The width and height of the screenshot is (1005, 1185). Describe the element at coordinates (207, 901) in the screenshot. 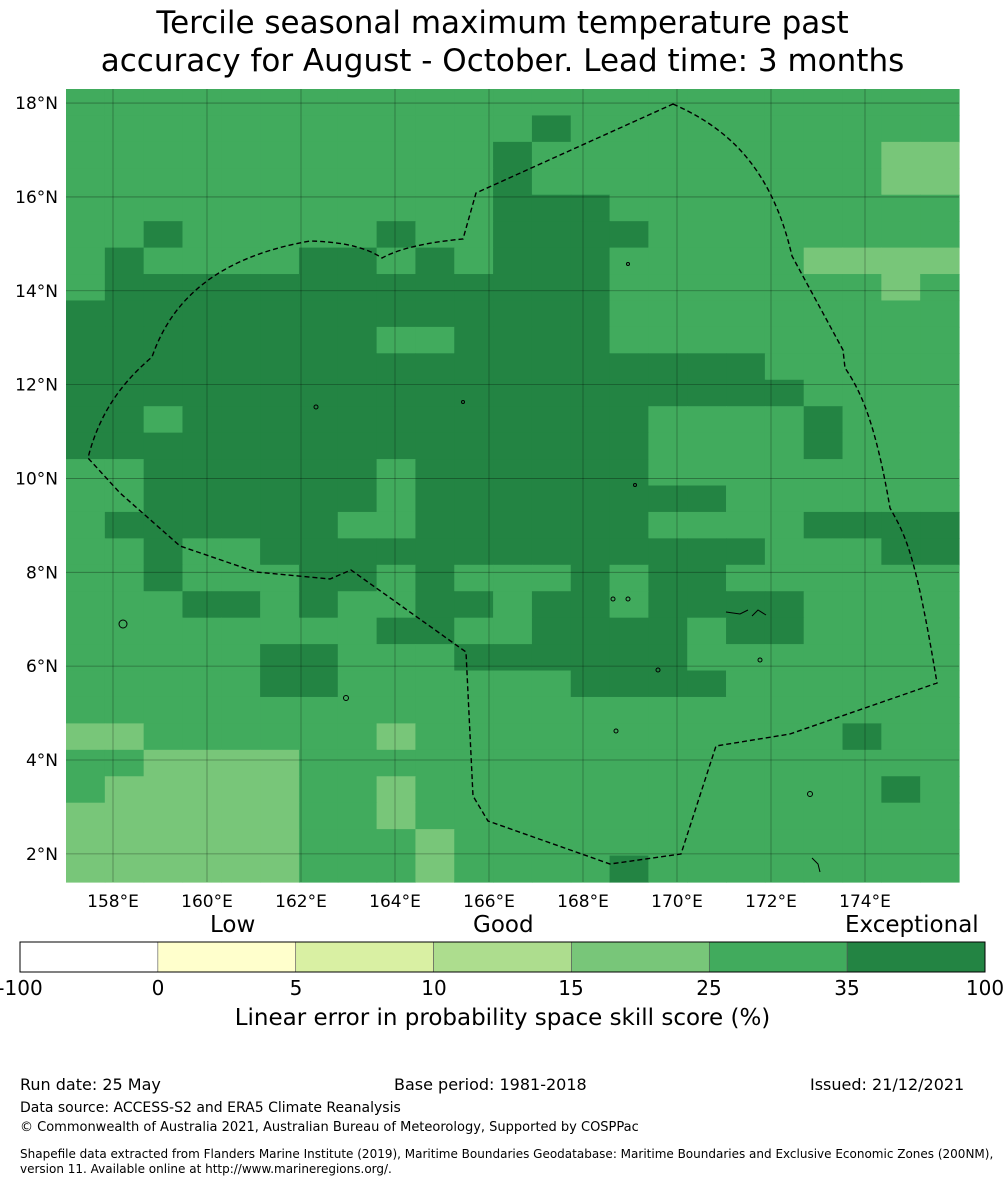

I see `lon-tick-label: 160°E` at that location.